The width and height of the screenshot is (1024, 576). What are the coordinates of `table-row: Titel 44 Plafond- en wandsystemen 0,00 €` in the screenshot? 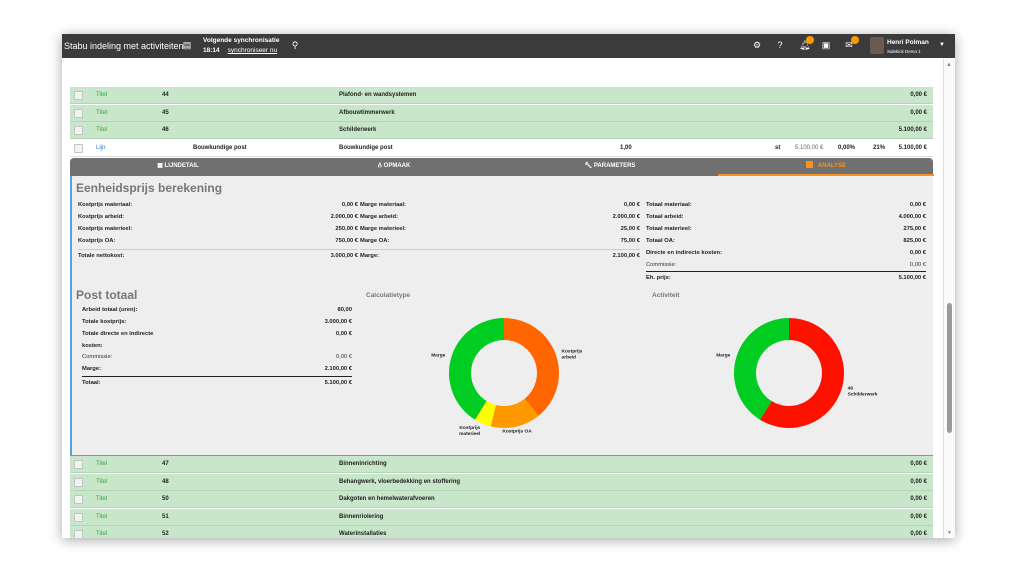 It's located at (501, 95).